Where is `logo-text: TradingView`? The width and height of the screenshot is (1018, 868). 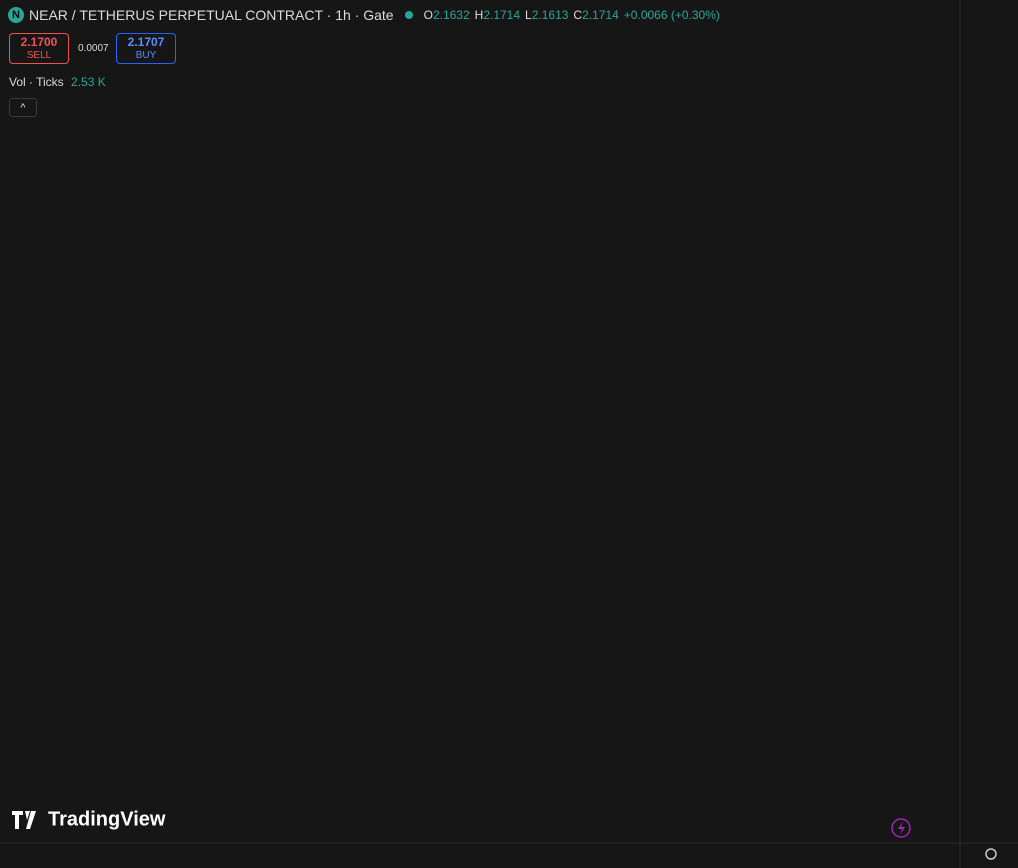 logo-text: TradingView is located at coordinates (107, 819).